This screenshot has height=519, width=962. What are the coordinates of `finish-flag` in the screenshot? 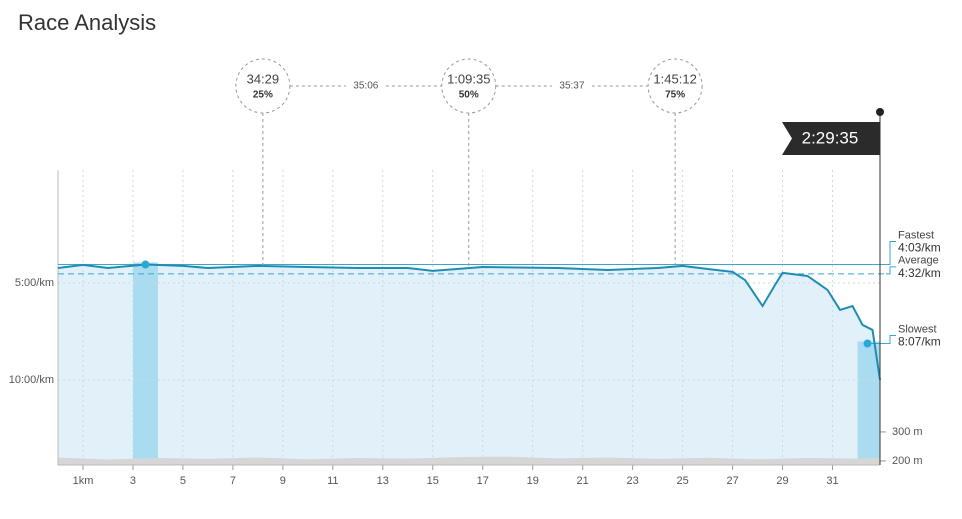 It's located at (831, 138).